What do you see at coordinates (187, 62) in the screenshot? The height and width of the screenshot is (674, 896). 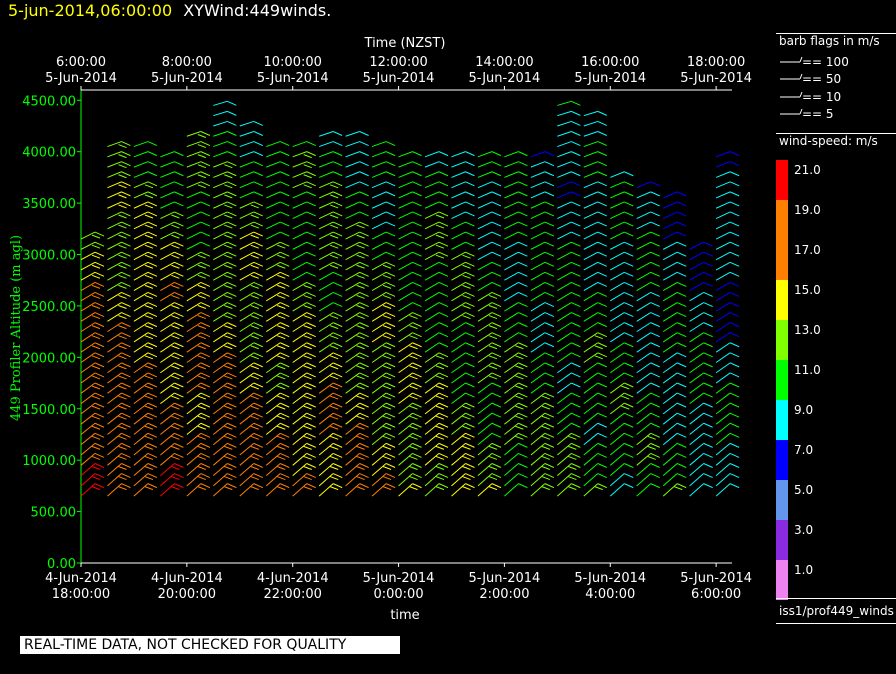 I see `top-tick-time: 8:00:00` at bounding box center [187, 62].